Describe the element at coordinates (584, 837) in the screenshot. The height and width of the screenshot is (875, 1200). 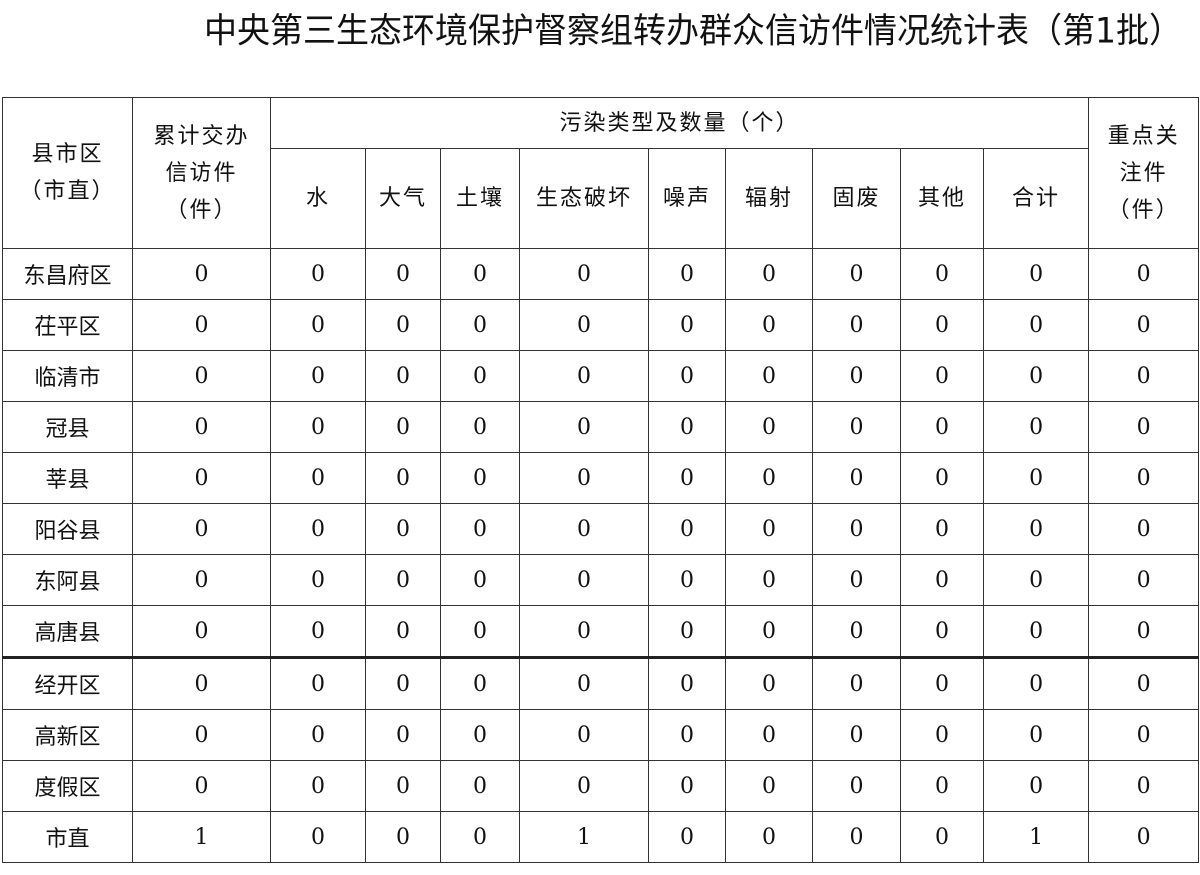
I see `value-cell: 1` at that location.